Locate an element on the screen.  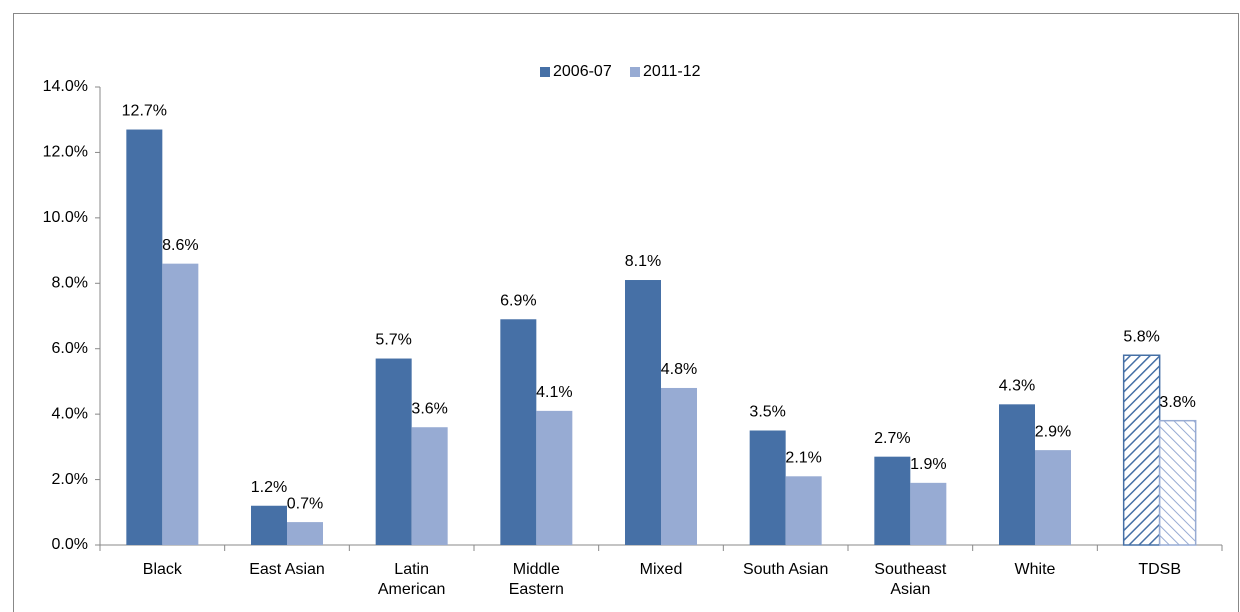
data-label: 8.6% is located at coordinates (180, 245).